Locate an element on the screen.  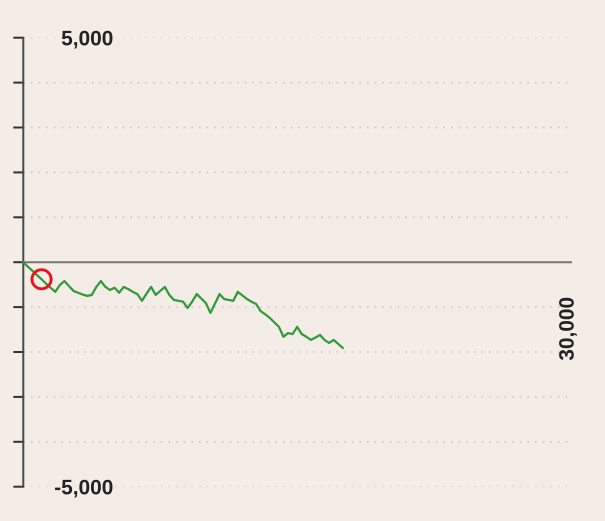
y-tick-label: -5,000 is located at coordinates (83, 489).